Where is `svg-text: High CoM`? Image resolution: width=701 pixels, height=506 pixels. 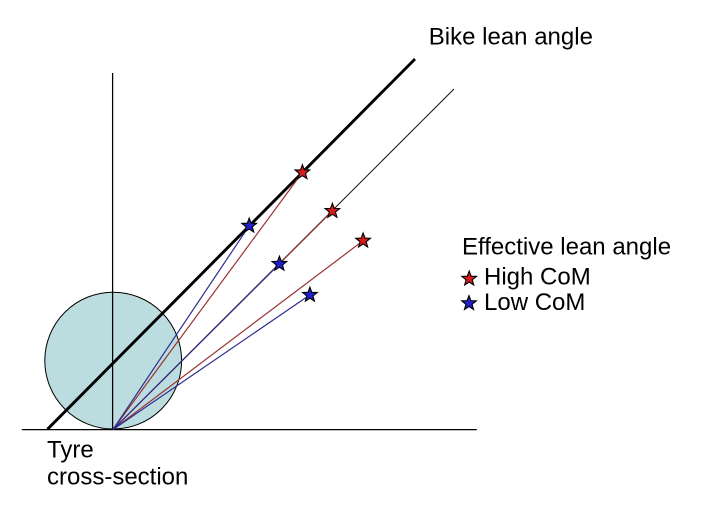 svg-text: High CoM is located at coordinates (537, 276).